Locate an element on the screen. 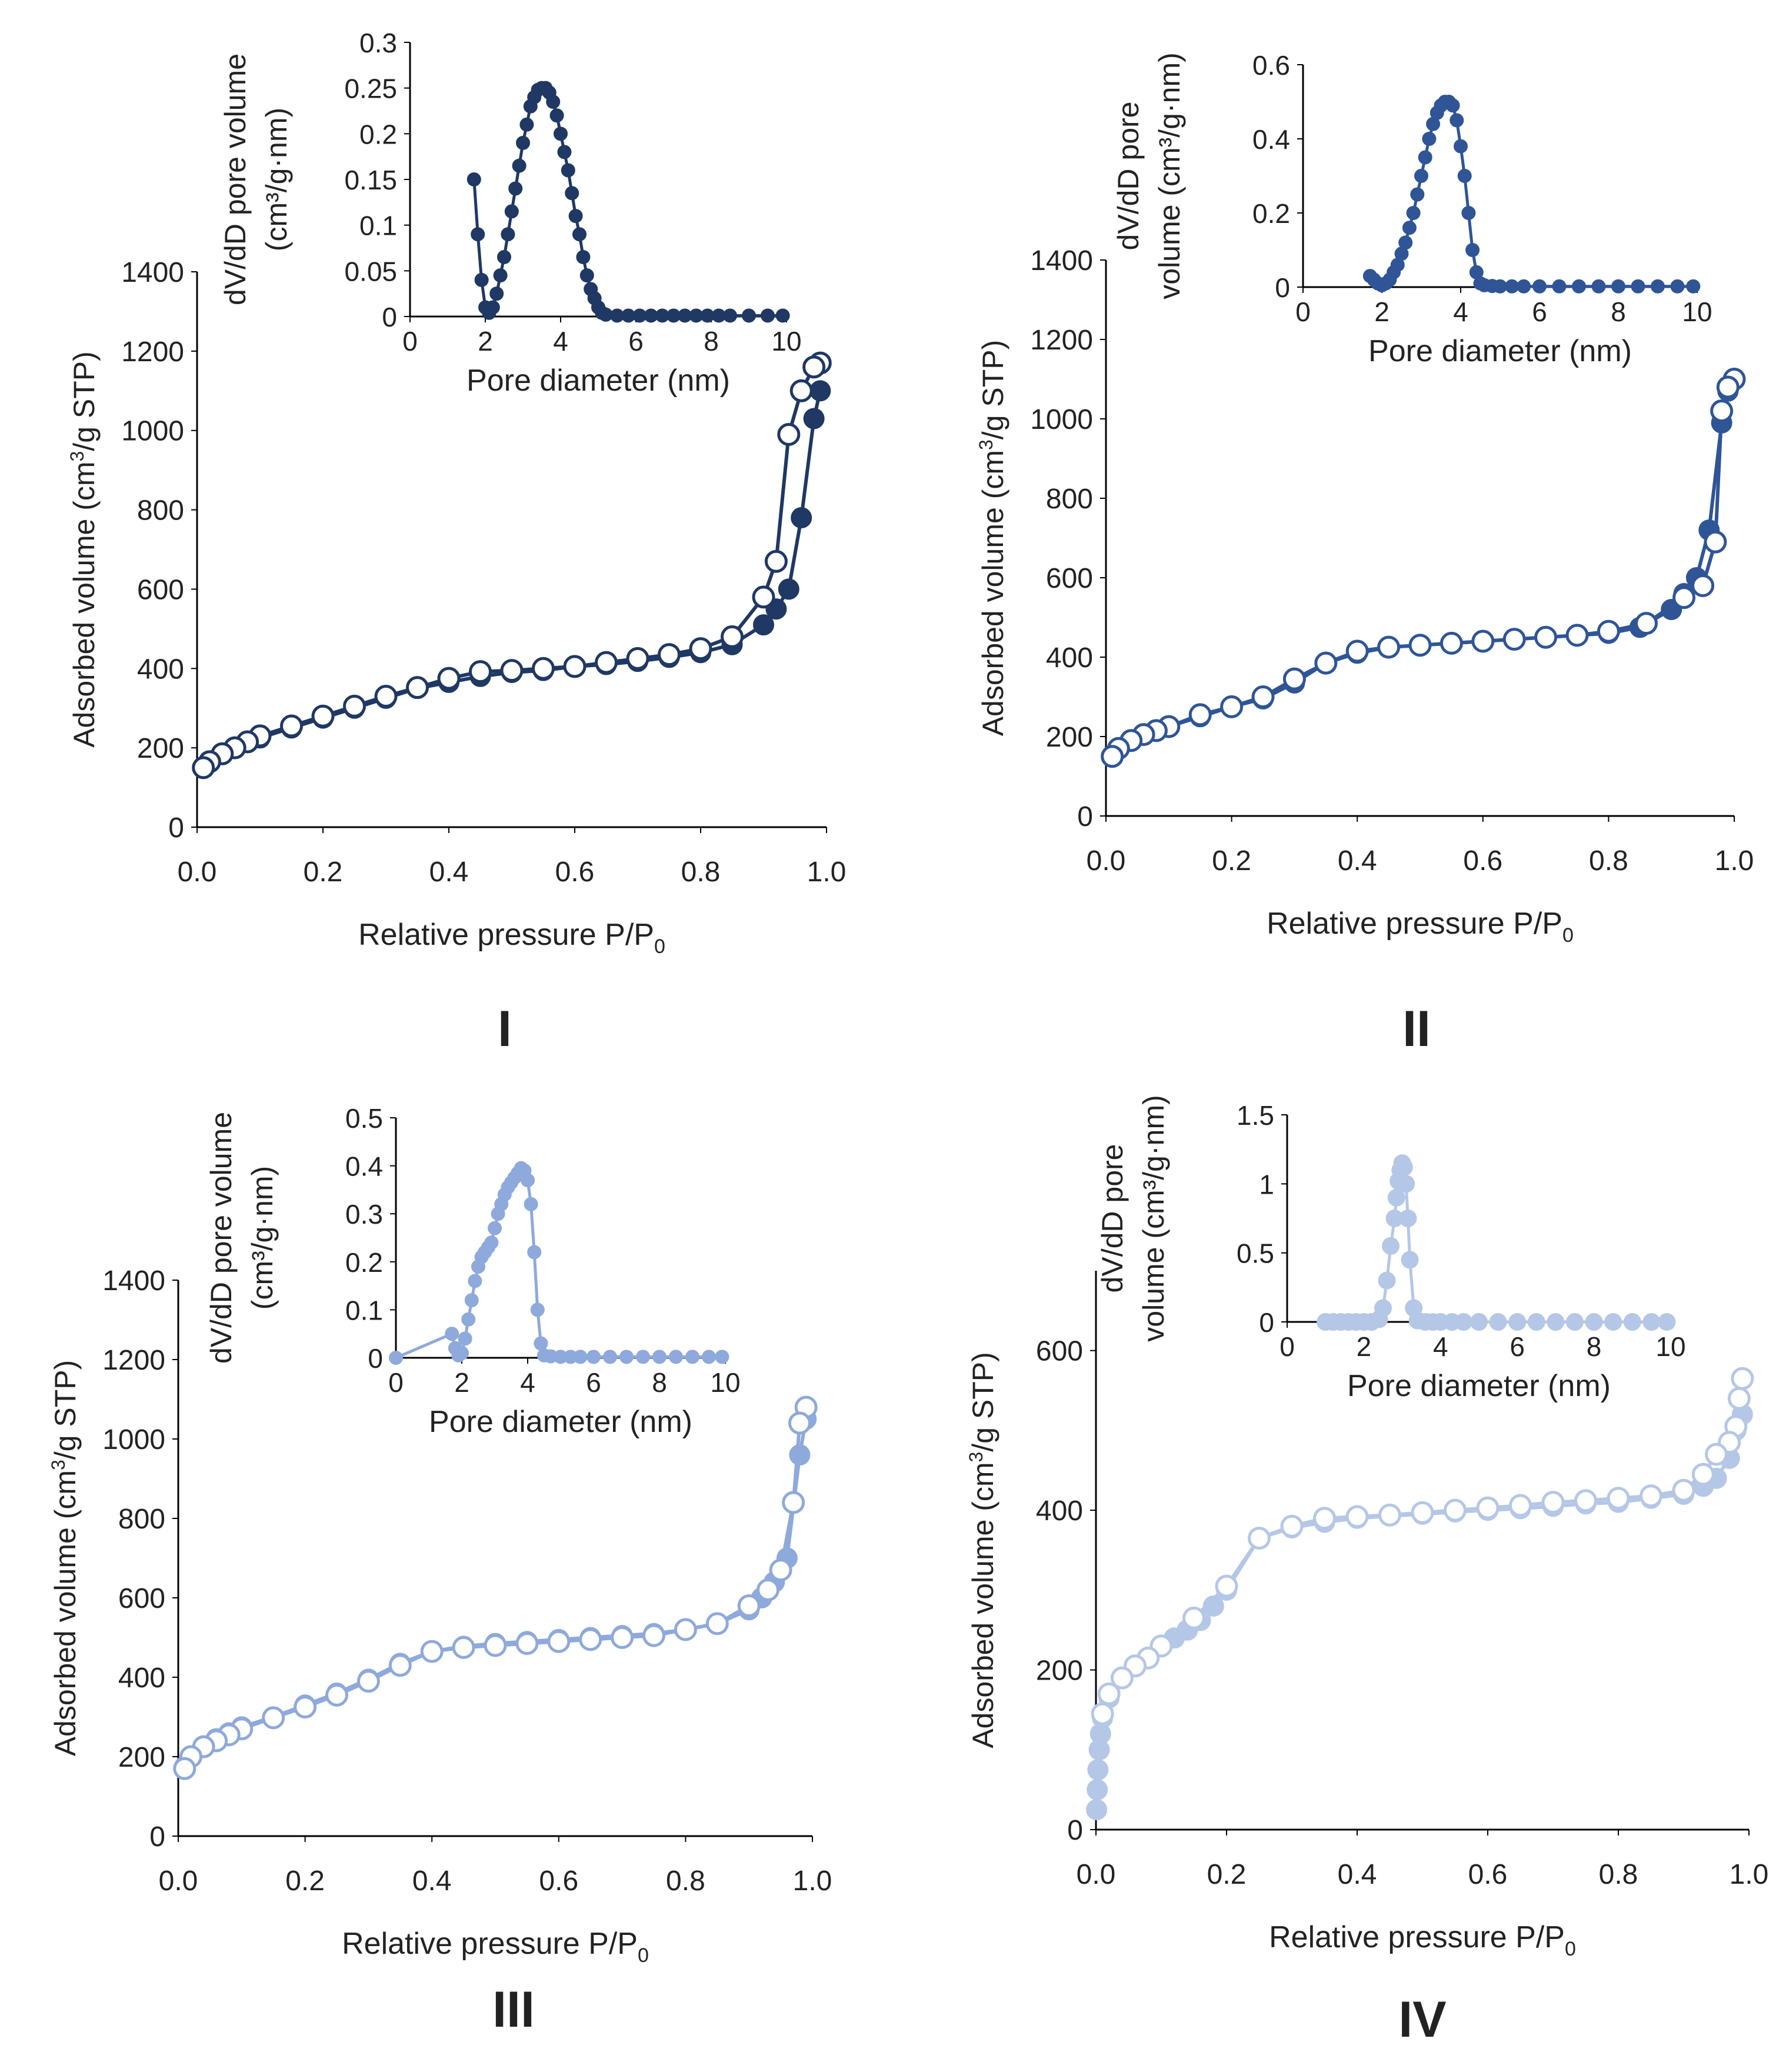 This screenshot has width=1776, height=2072. II-main-xtick-label-4: 0.8 is located at coordinates (1609, 861).